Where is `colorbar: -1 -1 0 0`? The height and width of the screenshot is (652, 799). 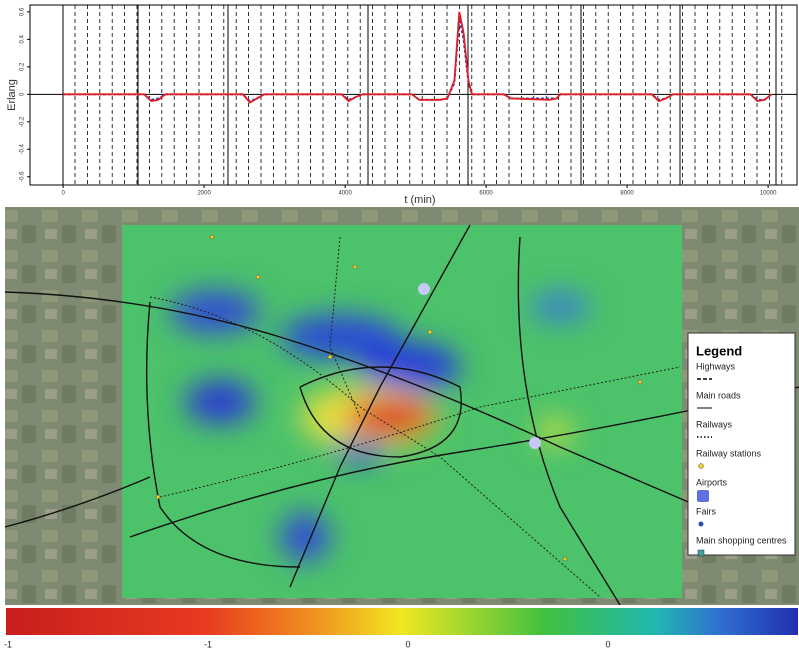 colorbar: -1 -1 0 0 is located at coordinates (401, 628).